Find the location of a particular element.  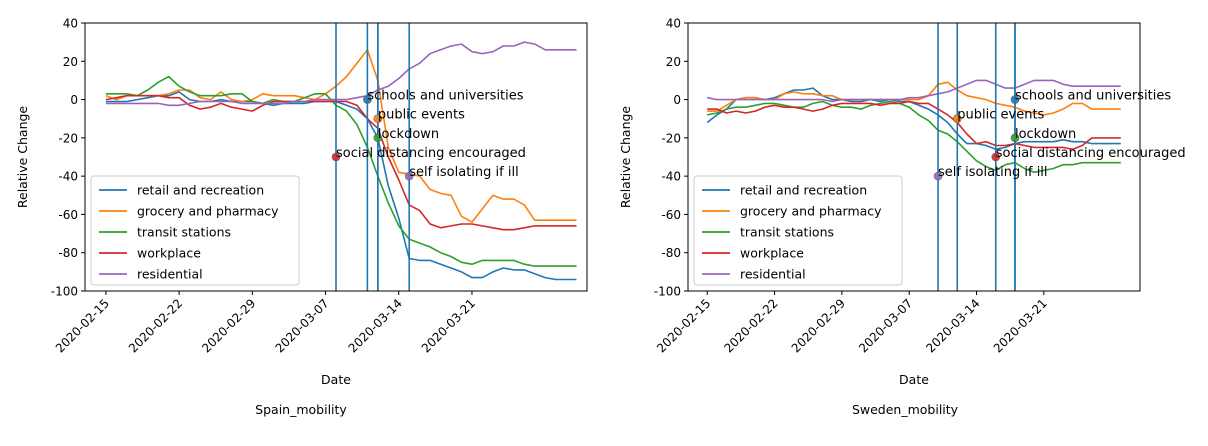

spain-y-tick-label-6: 20 is located at coordinates (70, 62).